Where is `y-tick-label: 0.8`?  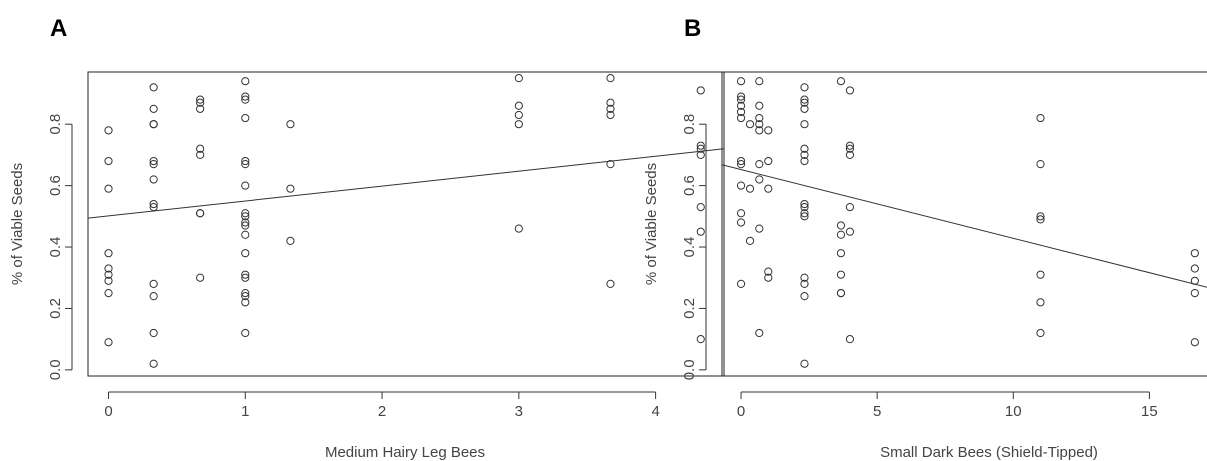
y-tick-label: 0.8 is located at coordinates (689, 124).